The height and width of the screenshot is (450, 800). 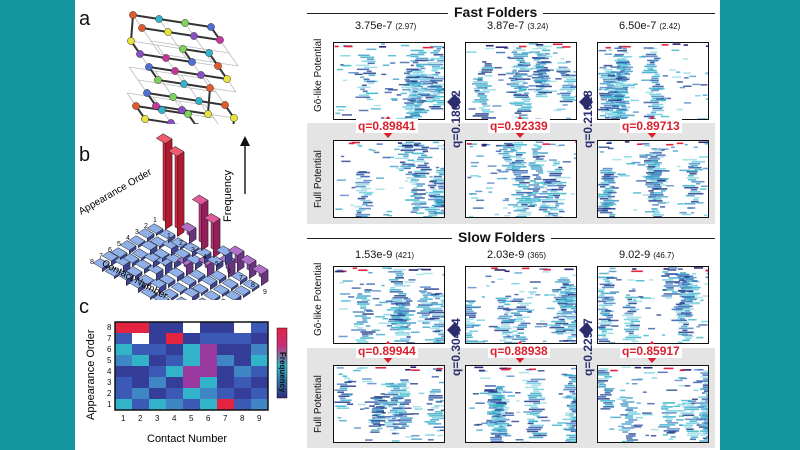 I want to click on q-blue-arrow-icon, so click(x=454, y=102).